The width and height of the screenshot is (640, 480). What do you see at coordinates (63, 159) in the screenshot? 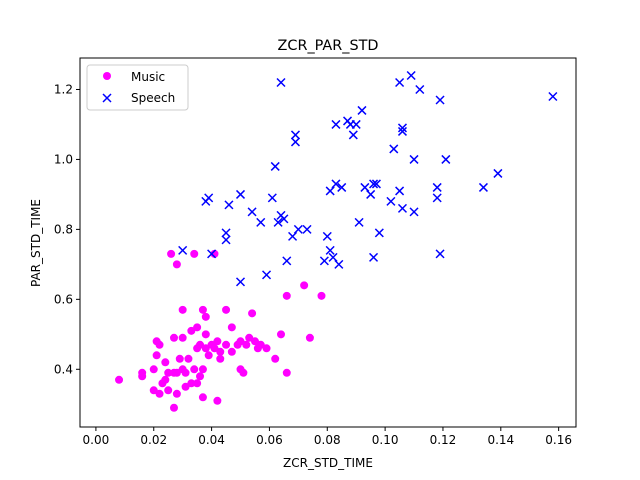
I see `y-tick-label: 1.0` at bounding box center [63, 159].